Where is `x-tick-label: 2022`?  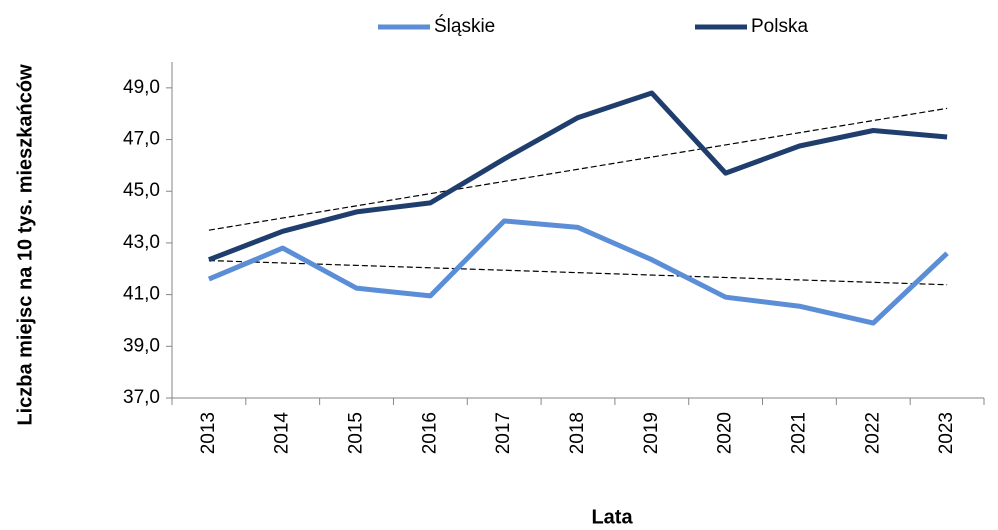 x-tick-label: 2022 is located at coordinates (872, 433).